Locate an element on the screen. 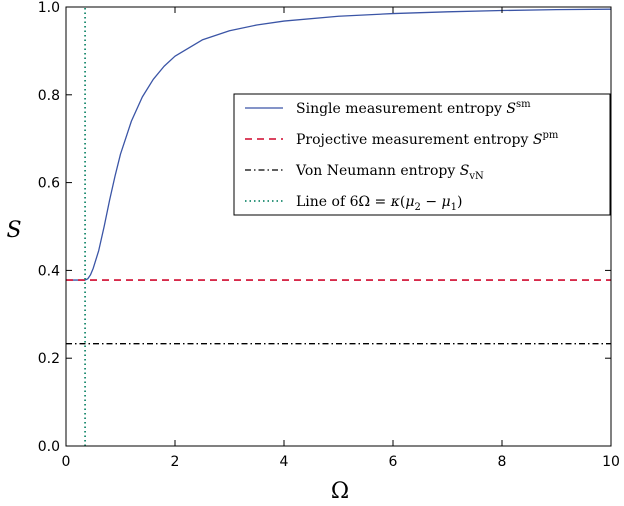  x-tick-label: 0 is located at coordinates (66, 462).